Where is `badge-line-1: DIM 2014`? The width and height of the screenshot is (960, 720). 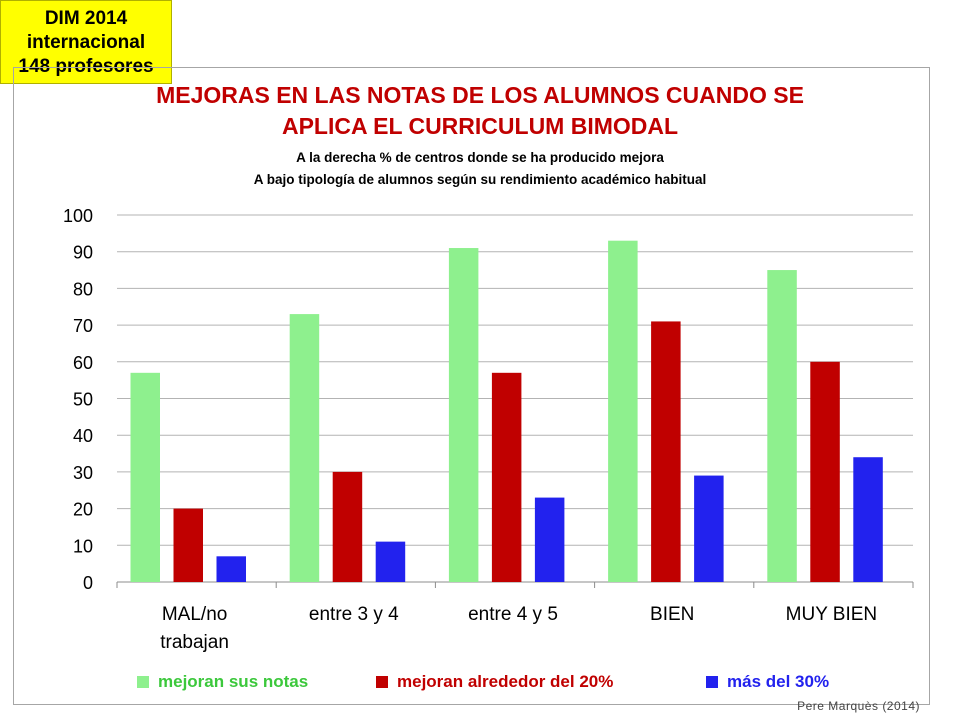
badge-line-1: DIM 2014 is located at coordinates (86, 18).